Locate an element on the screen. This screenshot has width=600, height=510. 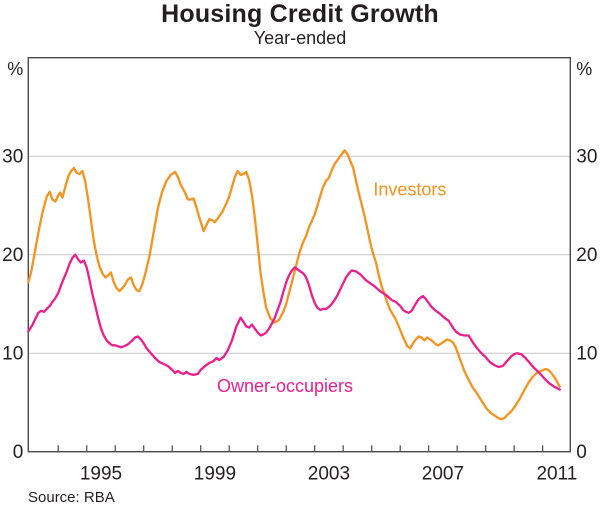
y-tick-label-left-30: 30 is located at coordinates (12, 157).